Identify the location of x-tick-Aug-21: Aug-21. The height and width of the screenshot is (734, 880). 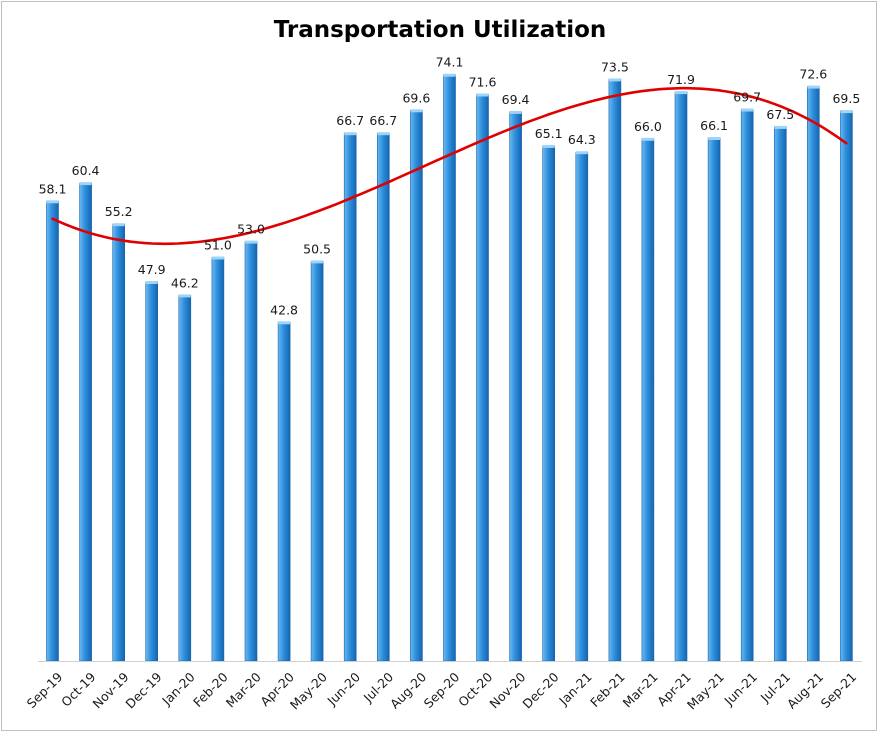
(805, 690).